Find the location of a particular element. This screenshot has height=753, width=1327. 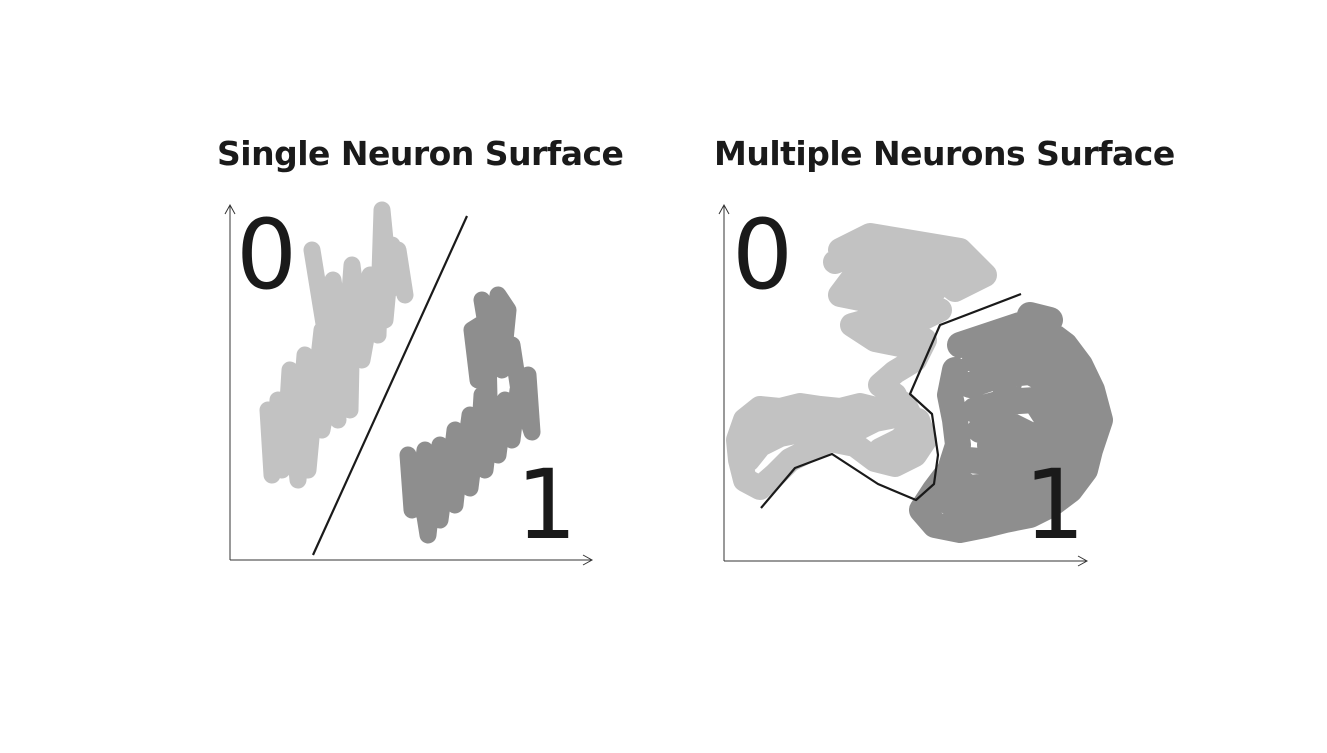

panel-title-multiple-neurons: Multiple Neurons Surface is located at coordinates (944, 153).